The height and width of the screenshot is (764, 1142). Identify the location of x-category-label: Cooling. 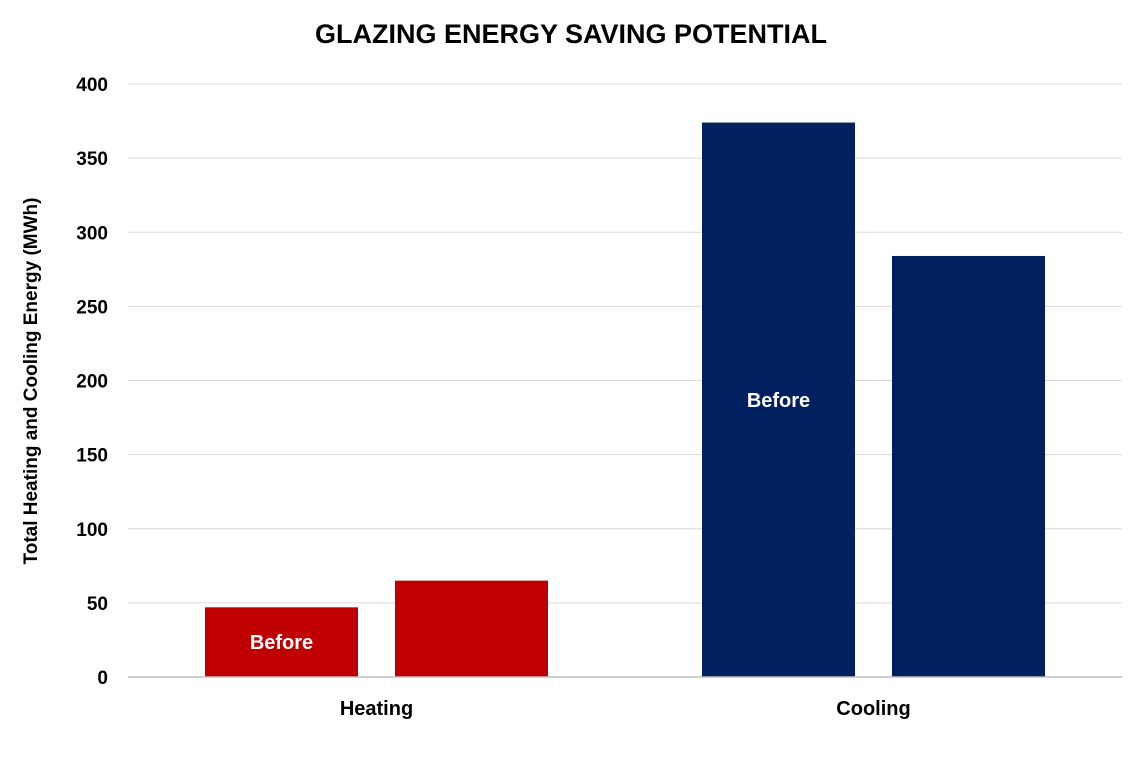
(873, 709).